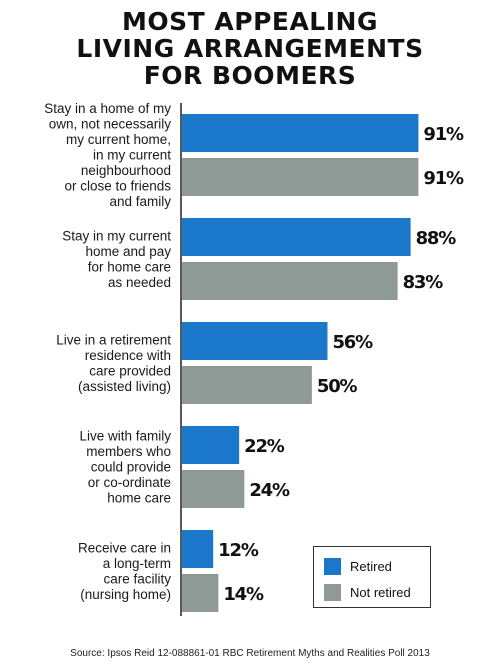 This screenshot has height=665, width=500. Describe the element at coordinates (352, 342) in the screenshot. I see `value-label: 56%` at that location.